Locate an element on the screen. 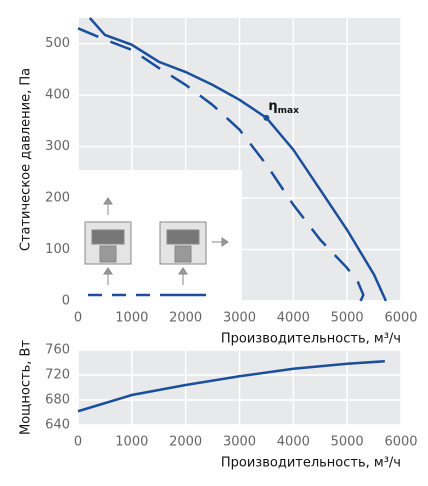 This screenshot has height=486, width=428. y-tick-label: 680 is located at coordinates (57, 400).